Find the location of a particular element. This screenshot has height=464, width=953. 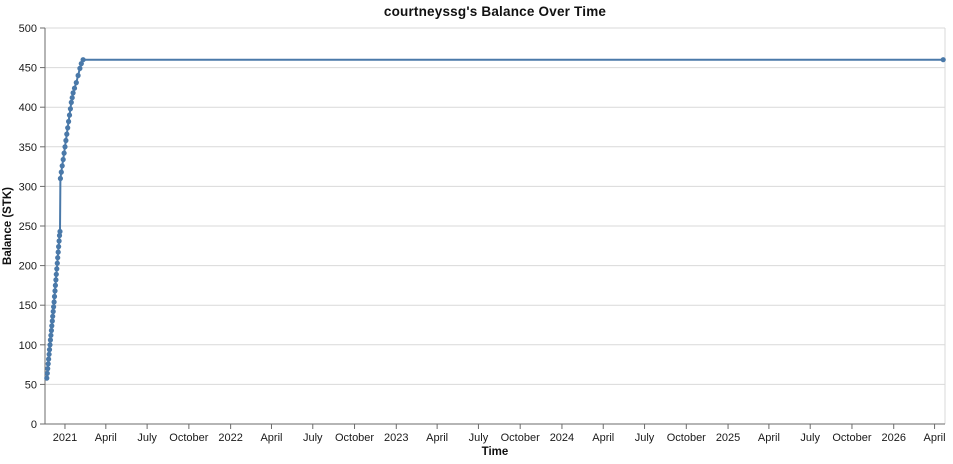

x-tick-label: 2025 is located at coordinates (728, 438).